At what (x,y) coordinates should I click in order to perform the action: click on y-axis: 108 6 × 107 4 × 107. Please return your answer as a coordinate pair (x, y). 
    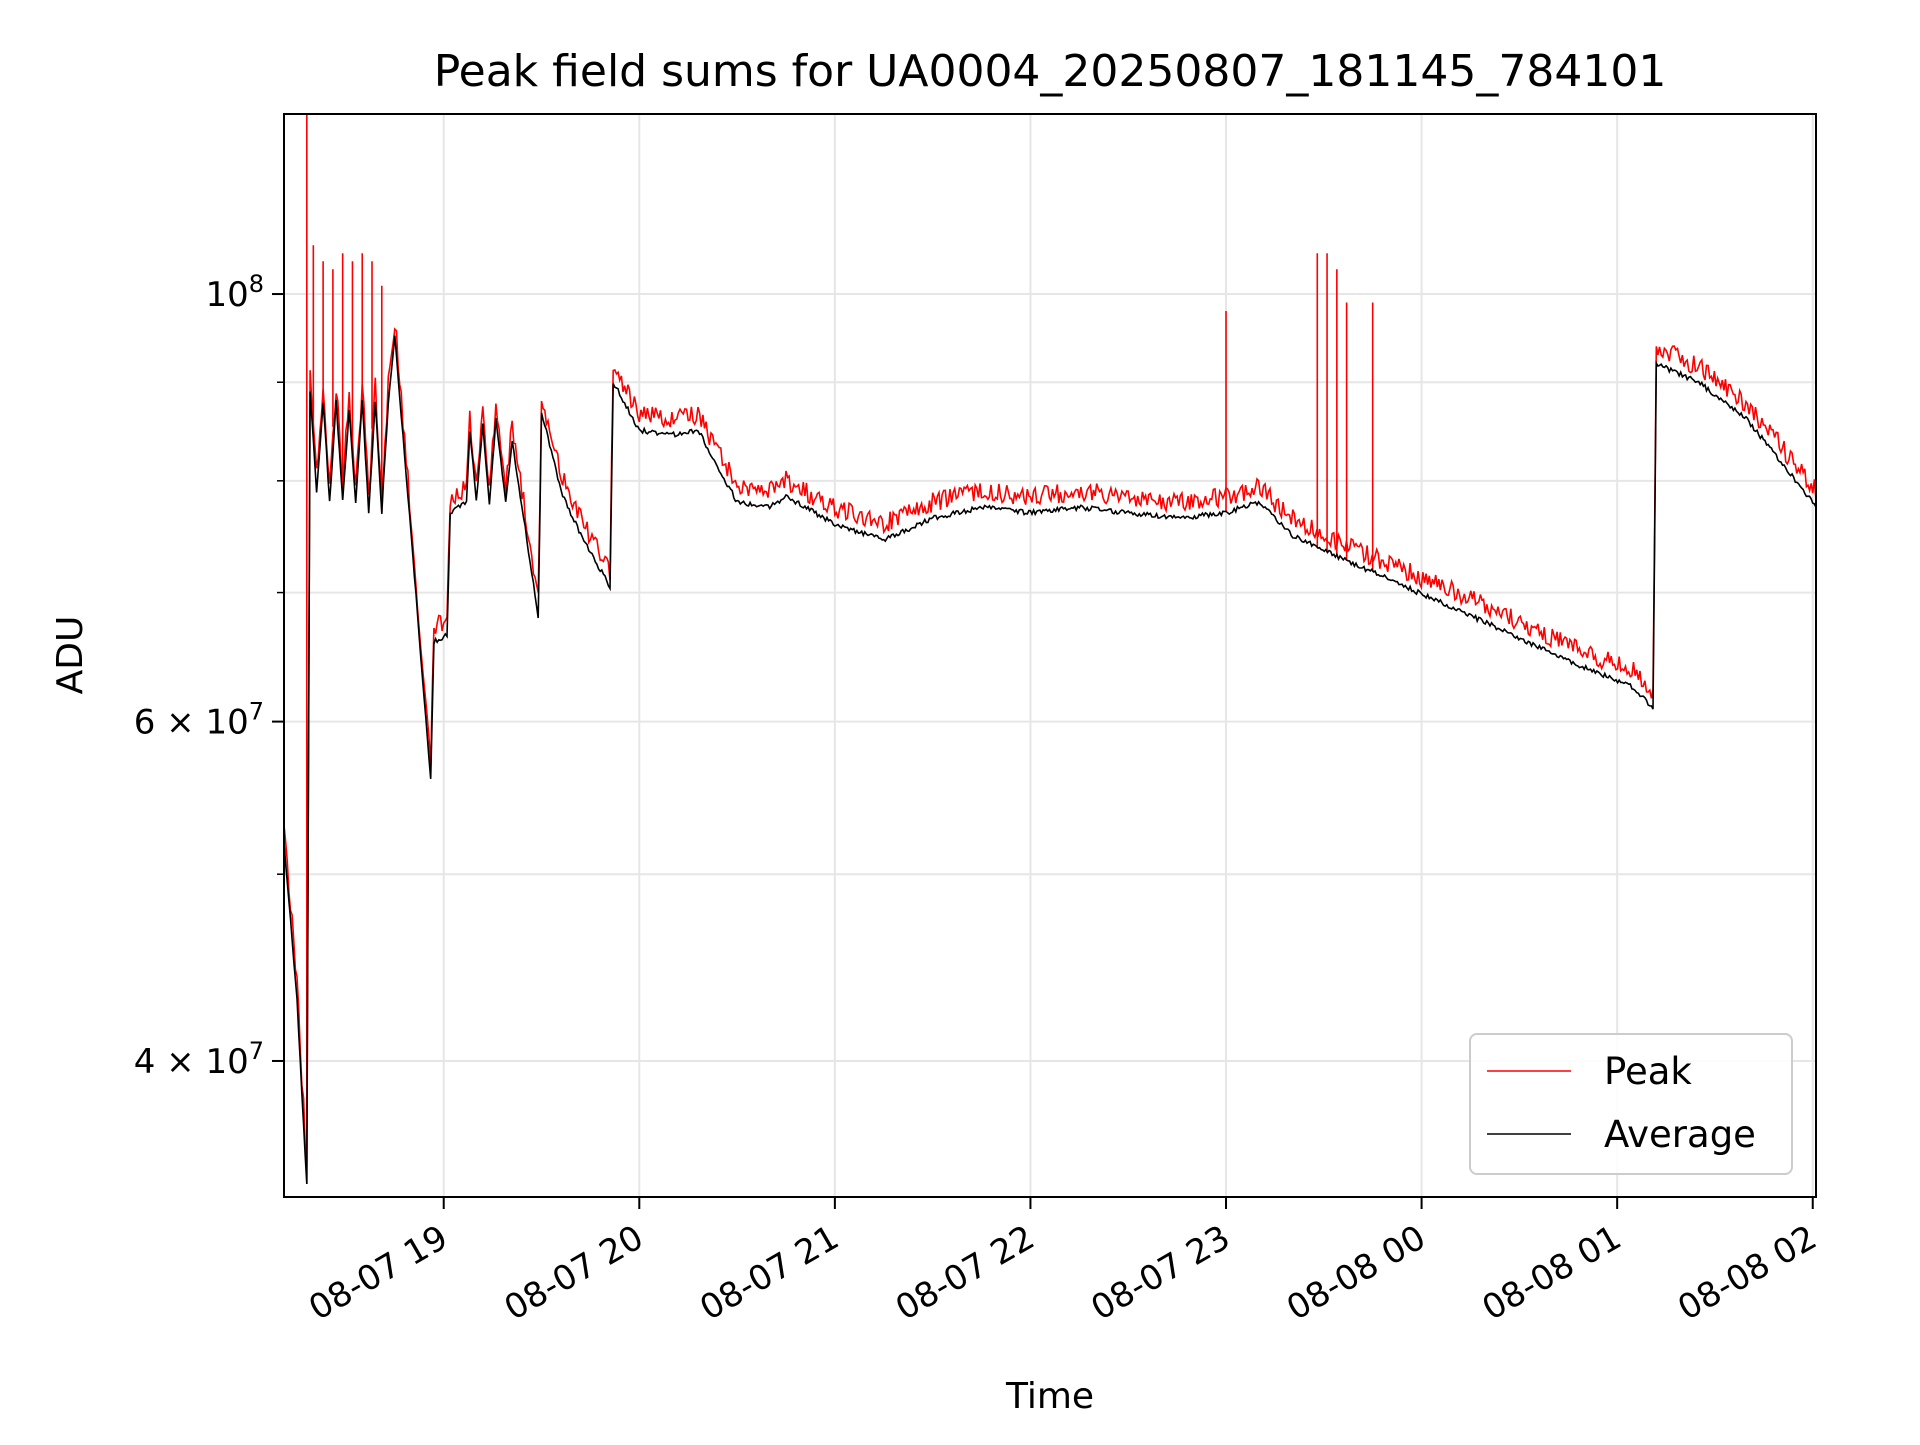
    Looking at the image, I should click on (209, 676).